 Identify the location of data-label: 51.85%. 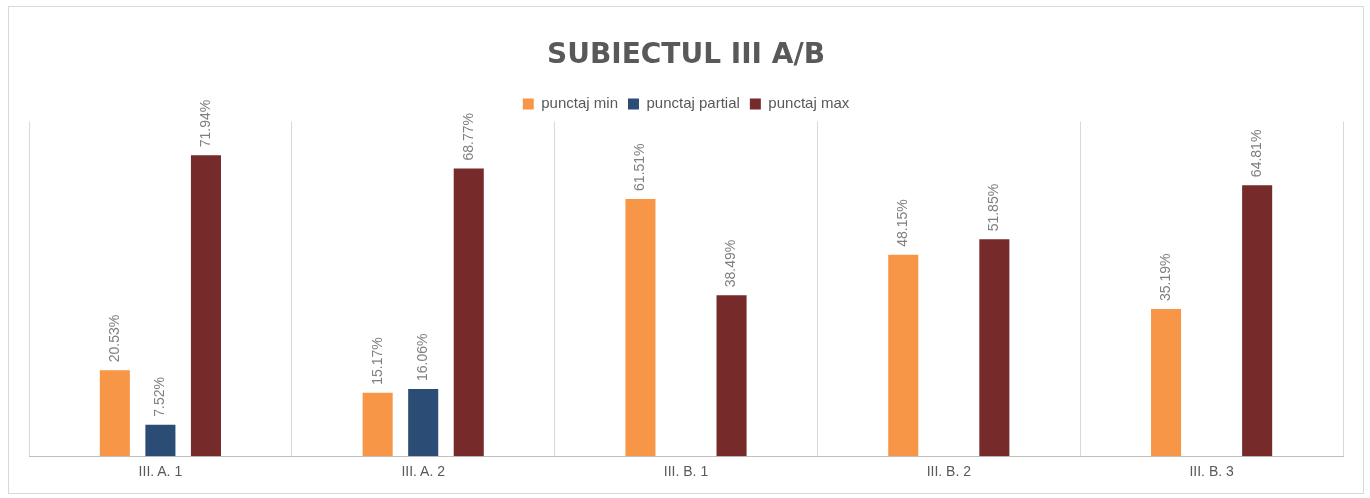
(993, 207).